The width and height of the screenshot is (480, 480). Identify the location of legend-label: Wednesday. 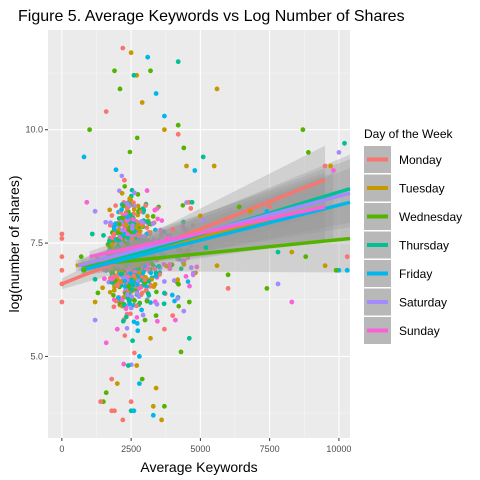
(430, 217).